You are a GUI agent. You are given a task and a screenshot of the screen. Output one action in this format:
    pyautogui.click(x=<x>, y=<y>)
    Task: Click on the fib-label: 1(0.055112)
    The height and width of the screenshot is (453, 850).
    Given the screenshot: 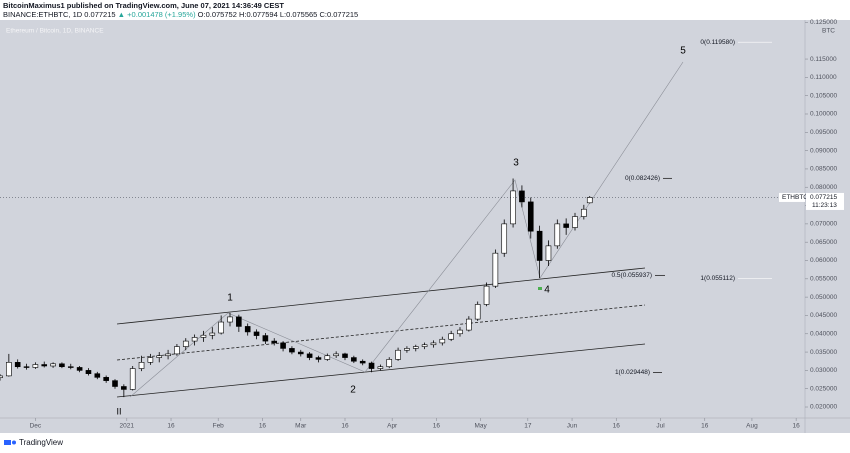 What is the action you would take?
    pyautogui.click(x=717, y=278)
    